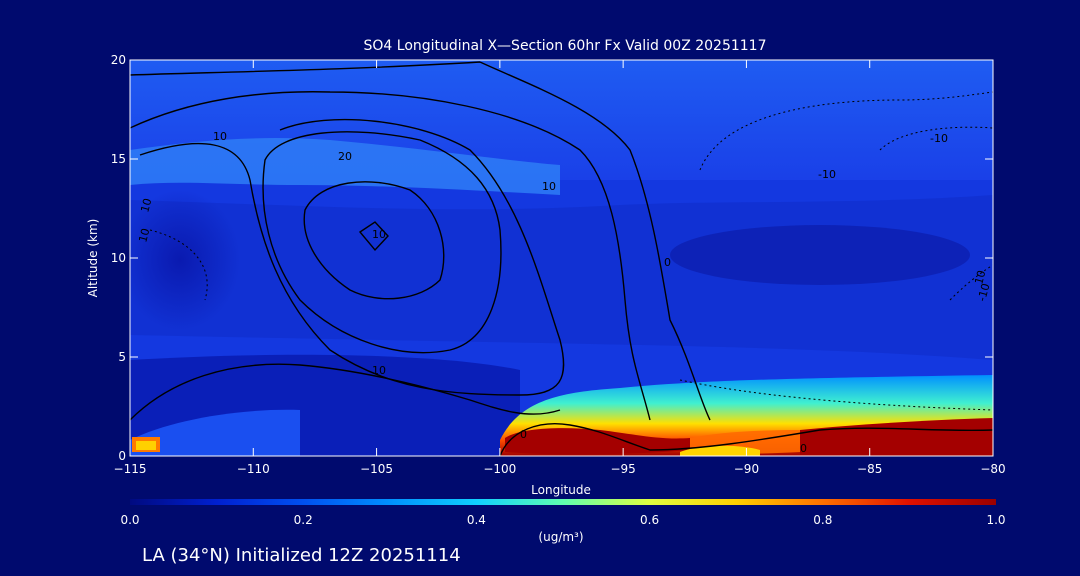 This screenshot has height=576, width=1080. Describe the element at coordinates (992, 469) in the screenshot. I see `x-tick-label: −80` at that location.